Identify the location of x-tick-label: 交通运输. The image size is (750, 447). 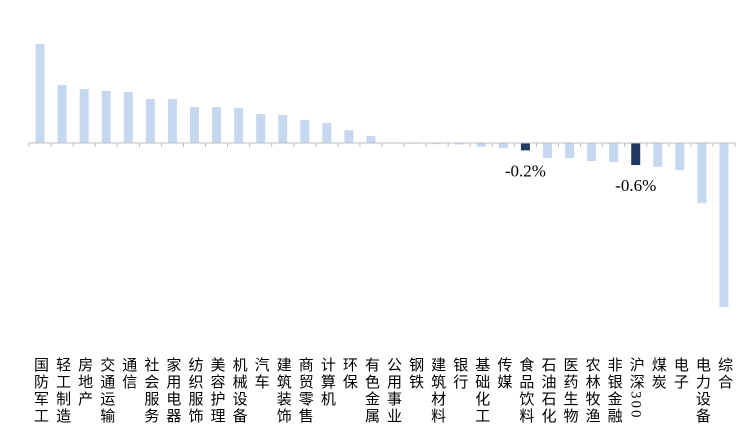
(106, 390).